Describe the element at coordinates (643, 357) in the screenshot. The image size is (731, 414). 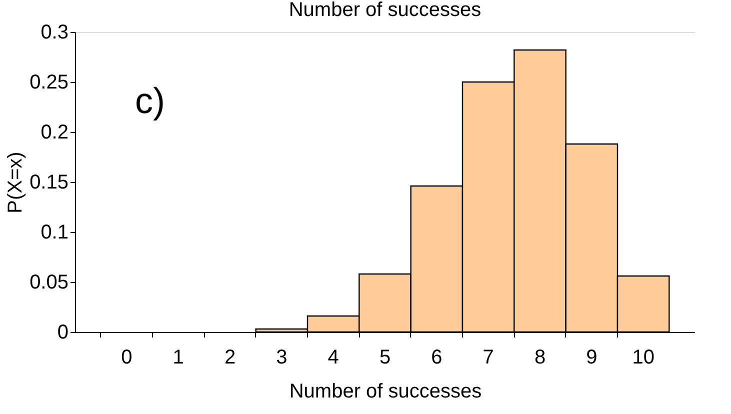
I see `x-tick-label: 10` at that location.